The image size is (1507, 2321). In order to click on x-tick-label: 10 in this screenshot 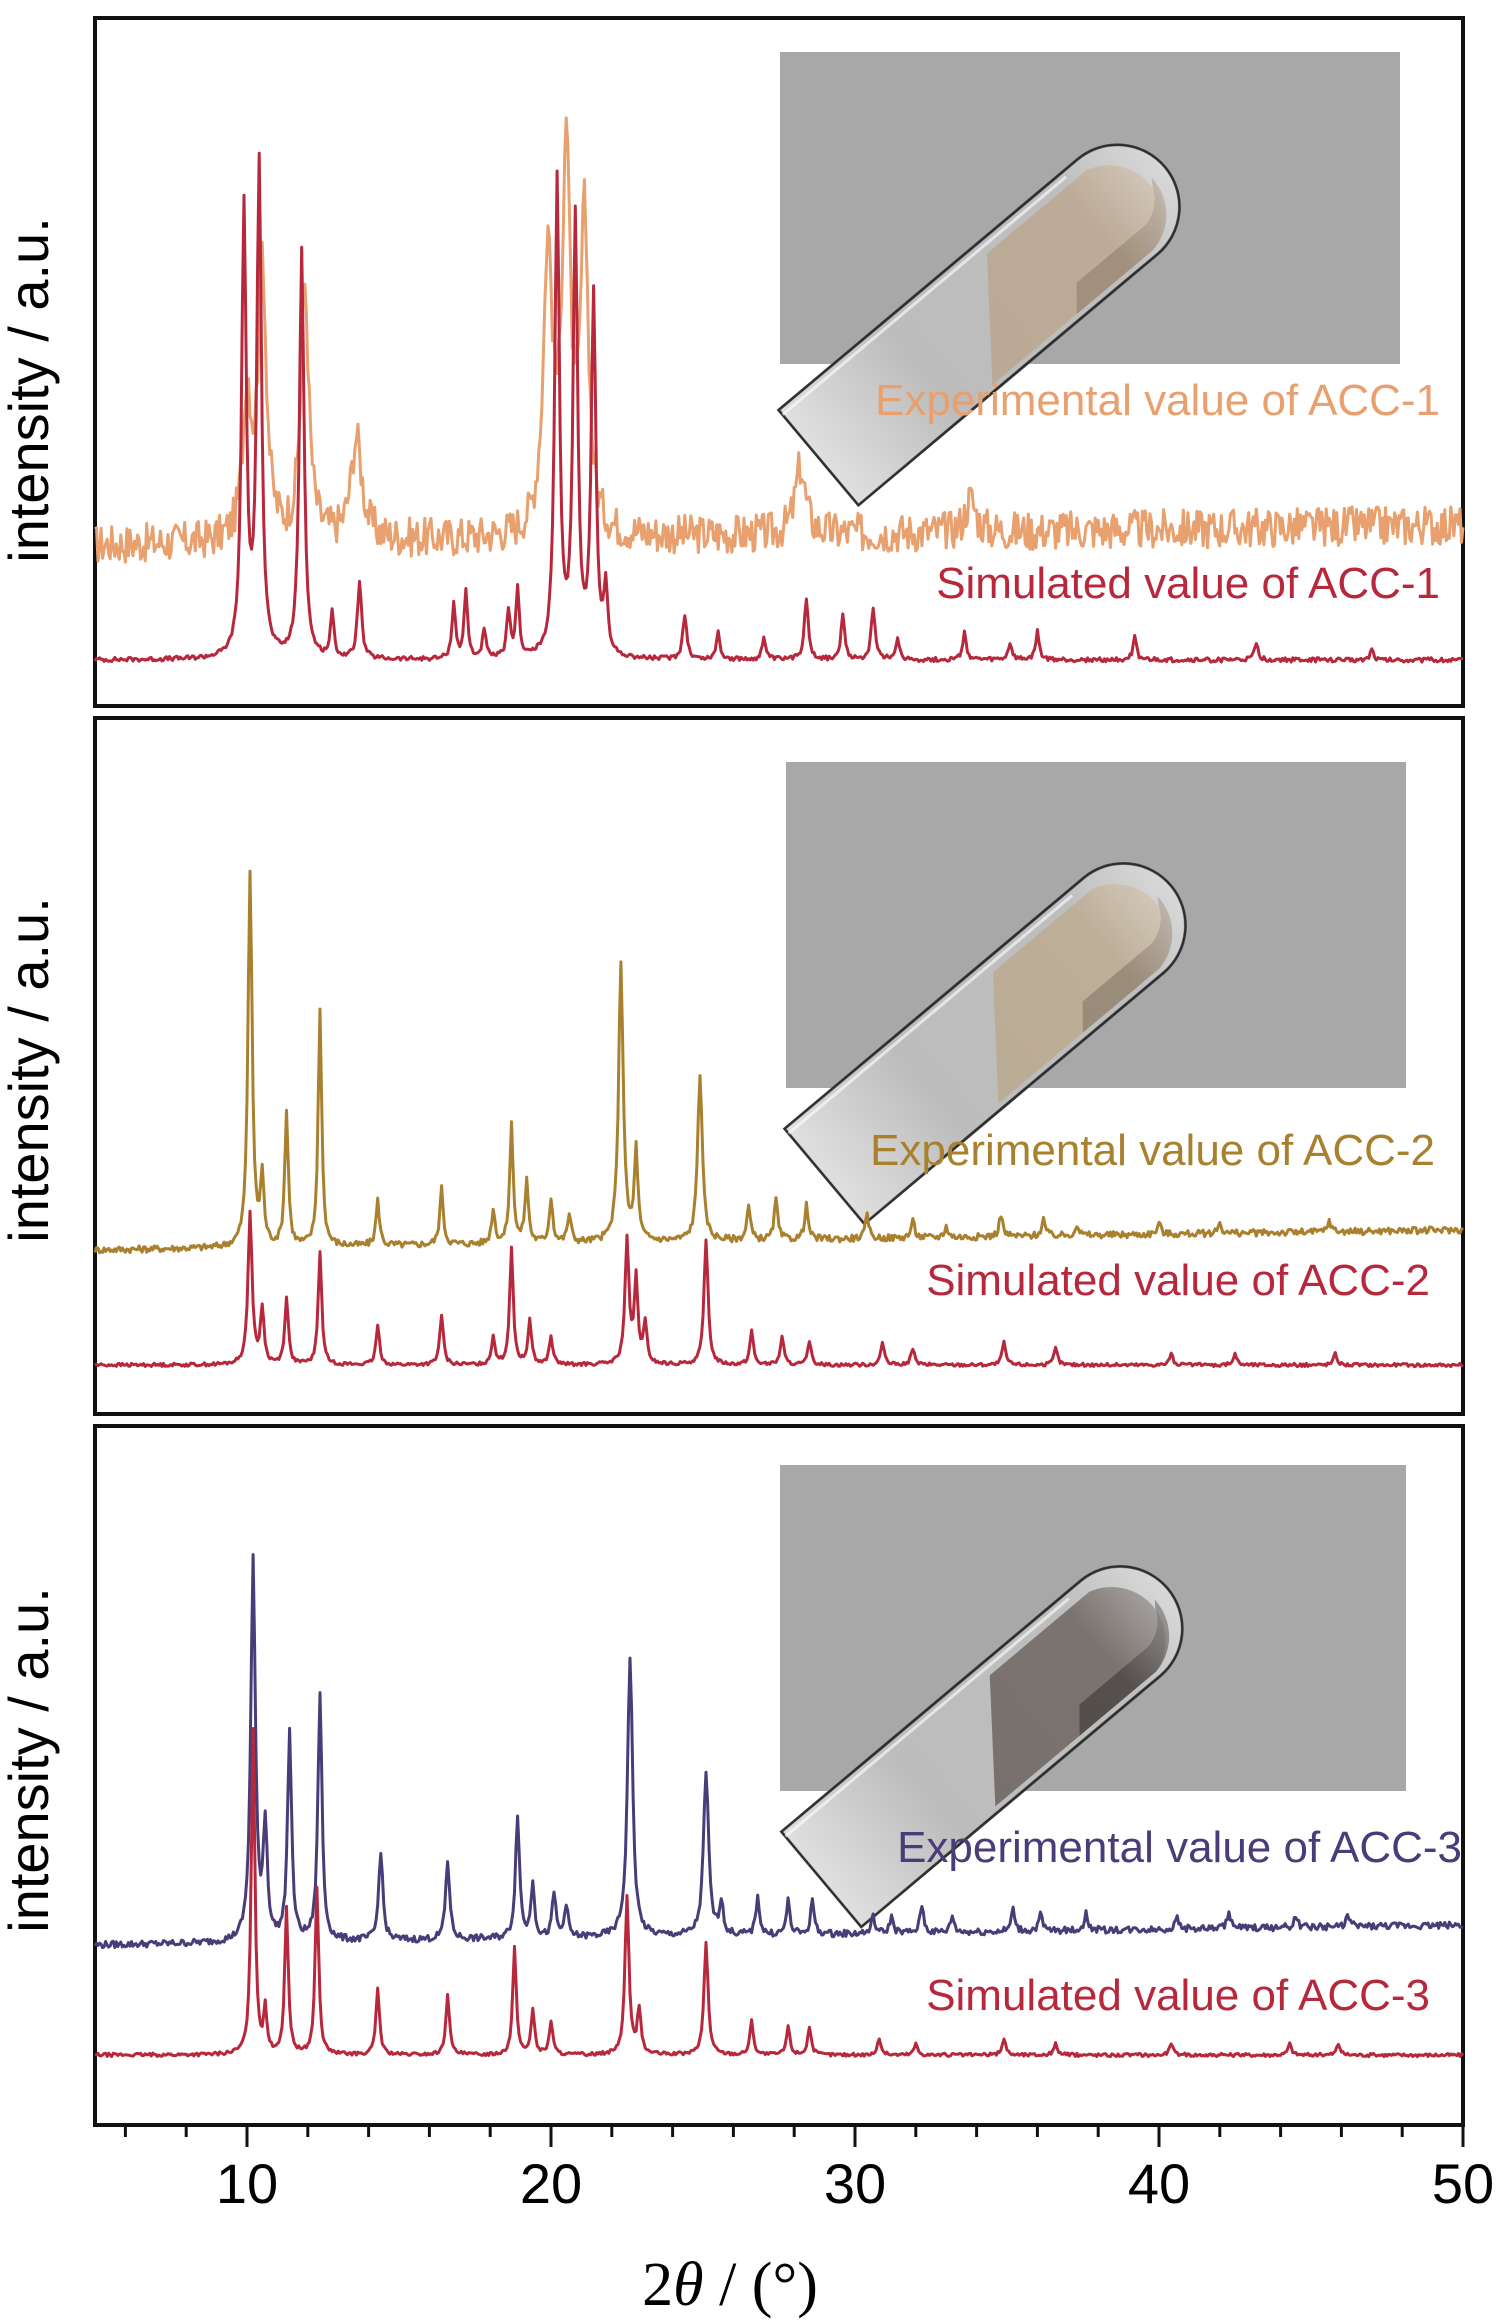, I will do `click(247, 2183)`.